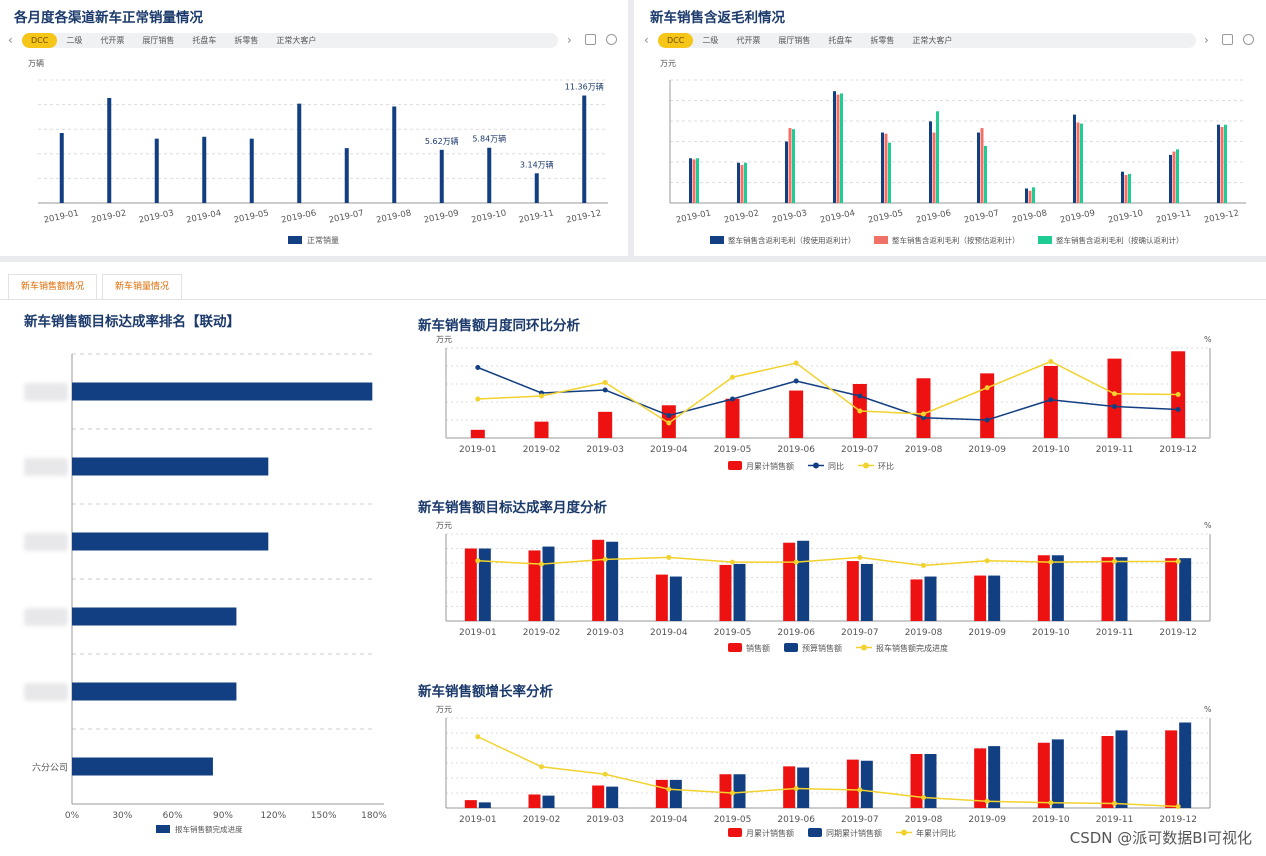 This screenshot has height=856, width=1266. What do you see at coordinates (860, 450) in the screenshot?
I see `x-tick: 2019-07` at bounding box center [860, 450].